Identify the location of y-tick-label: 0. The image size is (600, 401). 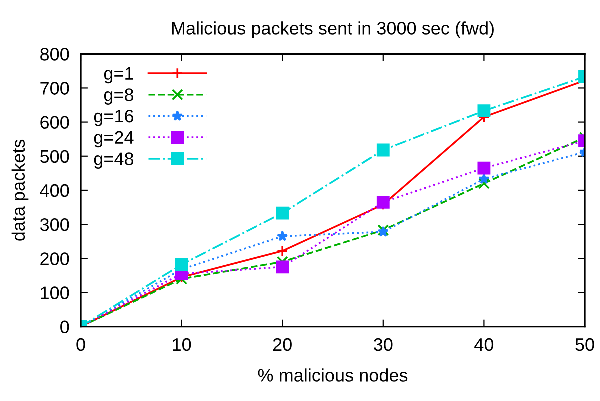
(65, 327).